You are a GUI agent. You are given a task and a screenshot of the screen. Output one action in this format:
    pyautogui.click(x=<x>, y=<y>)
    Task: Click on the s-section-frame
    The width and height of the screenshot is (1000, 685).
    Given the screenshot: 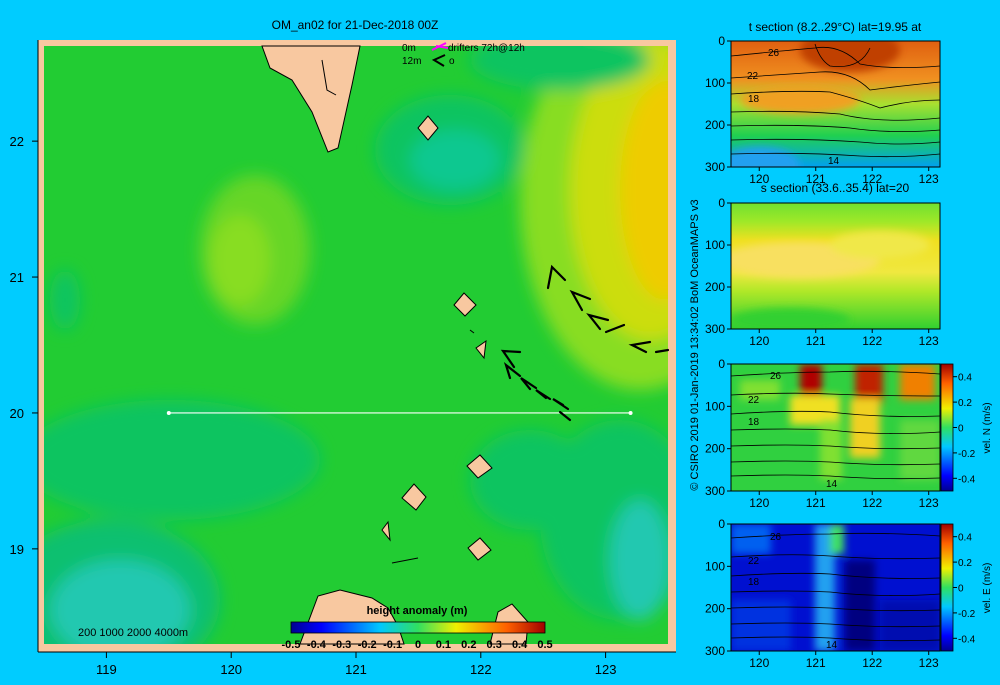 What is the action you would take?
    pyautogui.click(x=835, y=266)
    